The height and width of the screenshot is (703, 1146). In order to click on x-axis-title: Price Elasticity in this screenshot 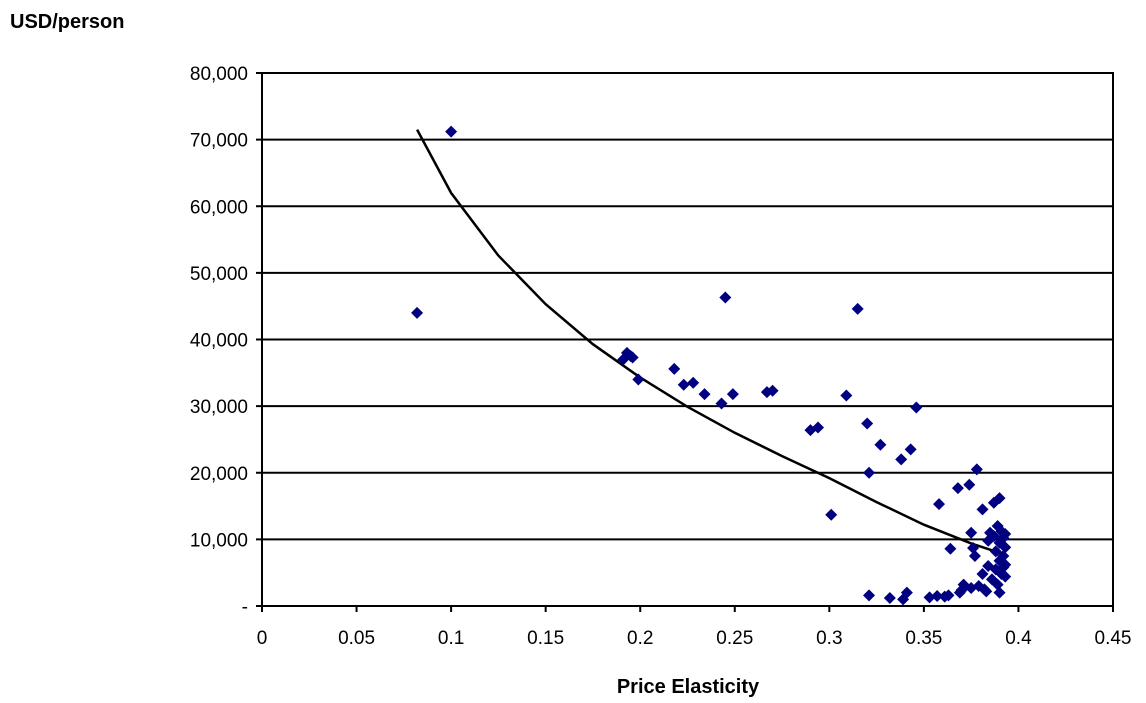, I will do `click(688, 687)`.